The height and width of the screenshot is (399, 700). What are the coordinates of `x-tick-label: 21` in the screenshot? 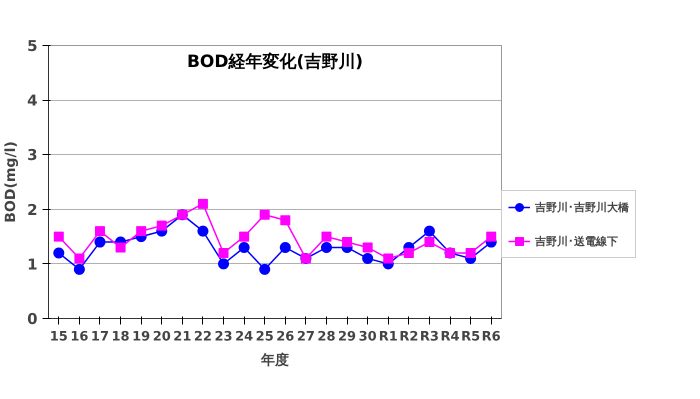 It's located at (182, 337).